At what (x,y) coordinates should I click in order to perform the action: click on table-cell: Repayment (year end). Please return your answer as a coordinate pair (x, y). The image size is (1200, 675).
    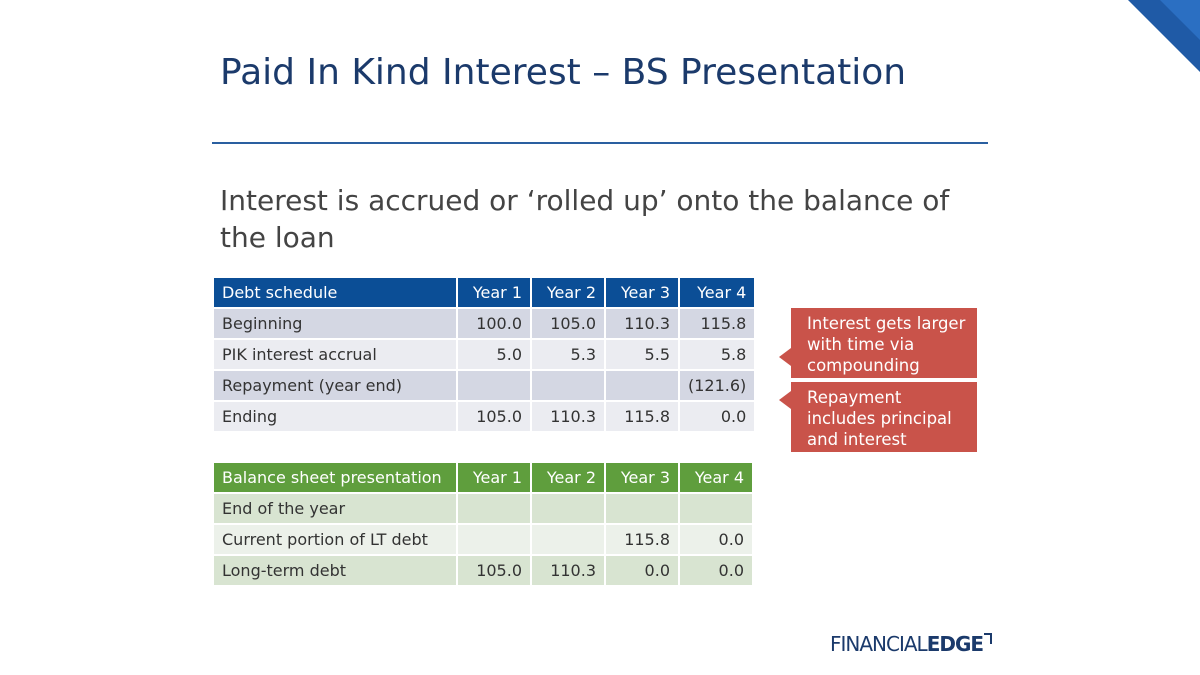
    Looking at the image, I should click on (335, 385).